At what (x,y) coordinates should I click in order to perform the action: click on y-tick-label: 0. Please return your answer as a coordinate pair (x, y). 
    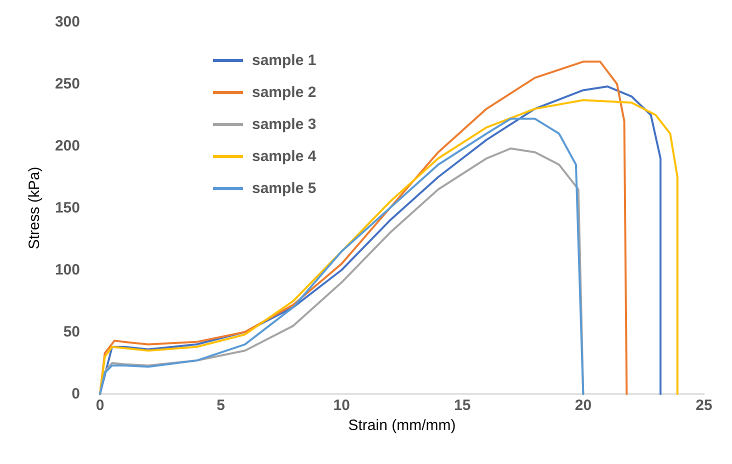
    Looking at the image, I should click on (76, 394).